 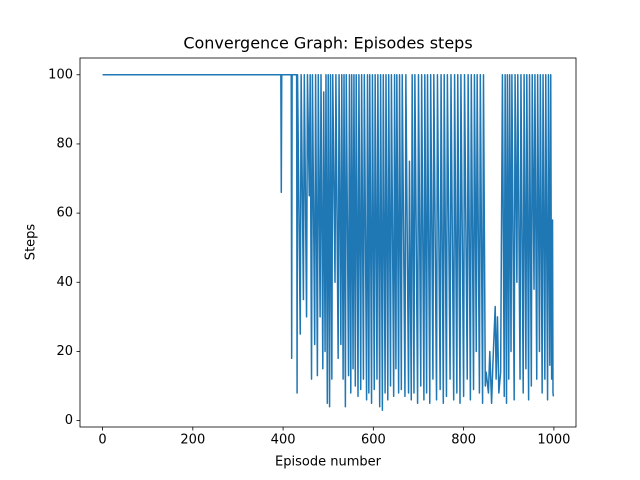 What do you see at coordinates (553, 440) in the screenshot?
I see `x-tick-label: 1000` at bounding box center [553, 440].